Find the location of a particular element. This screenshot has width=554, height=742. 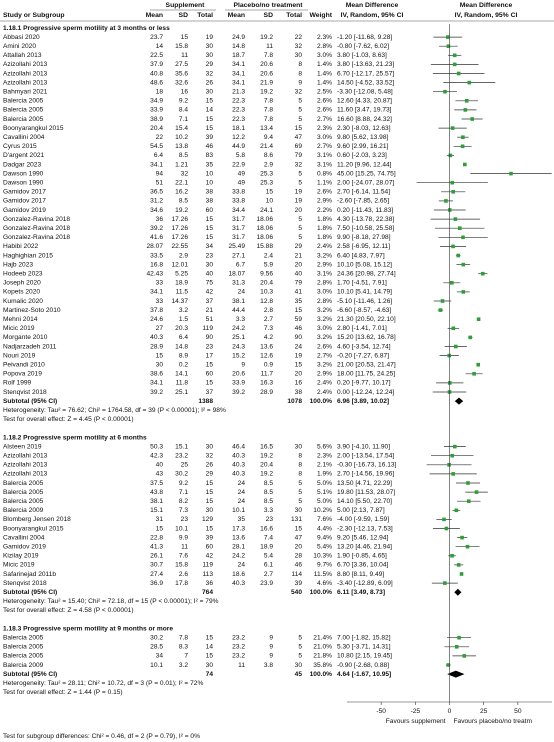

table-cell: 75 is located at coordinates (210, 283).